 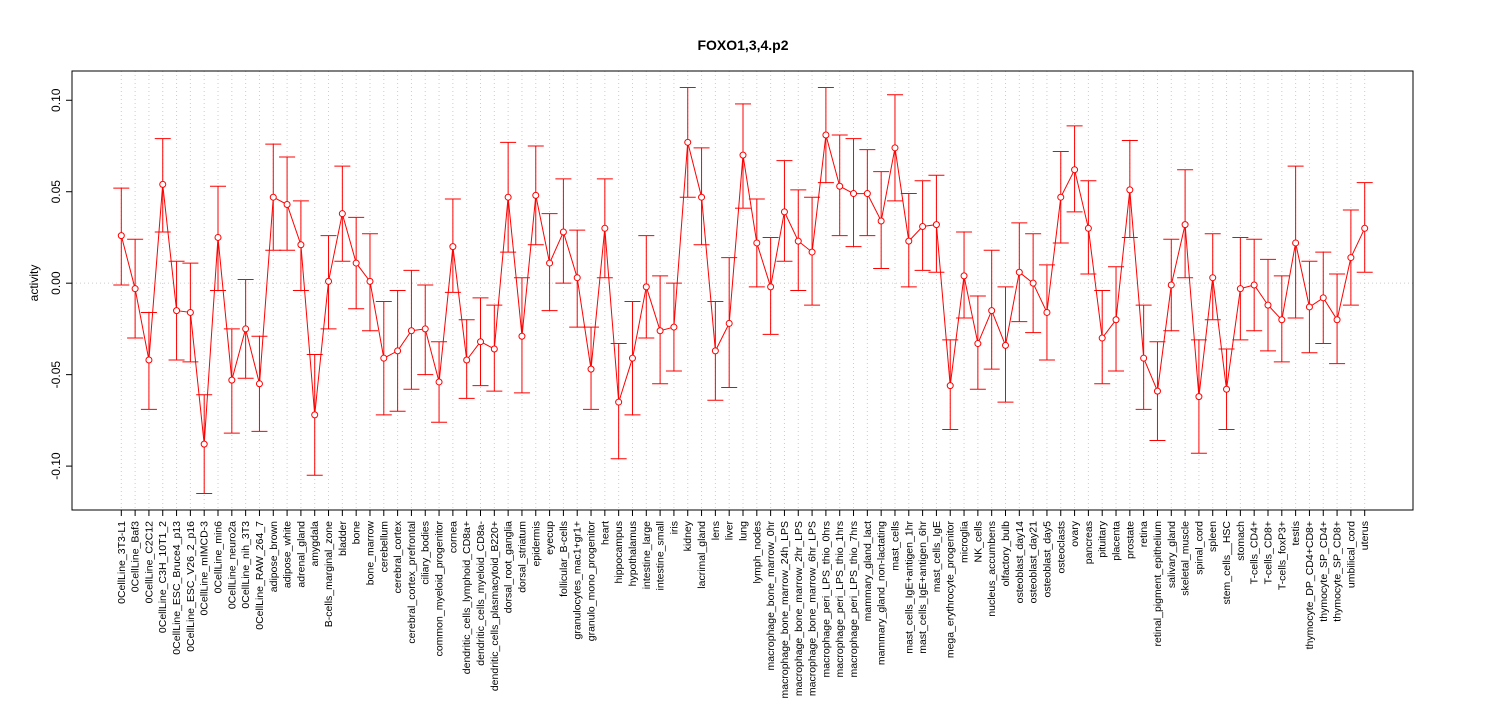 I want to click on x-tick-label: uterus, so click(x=1365, y=535).